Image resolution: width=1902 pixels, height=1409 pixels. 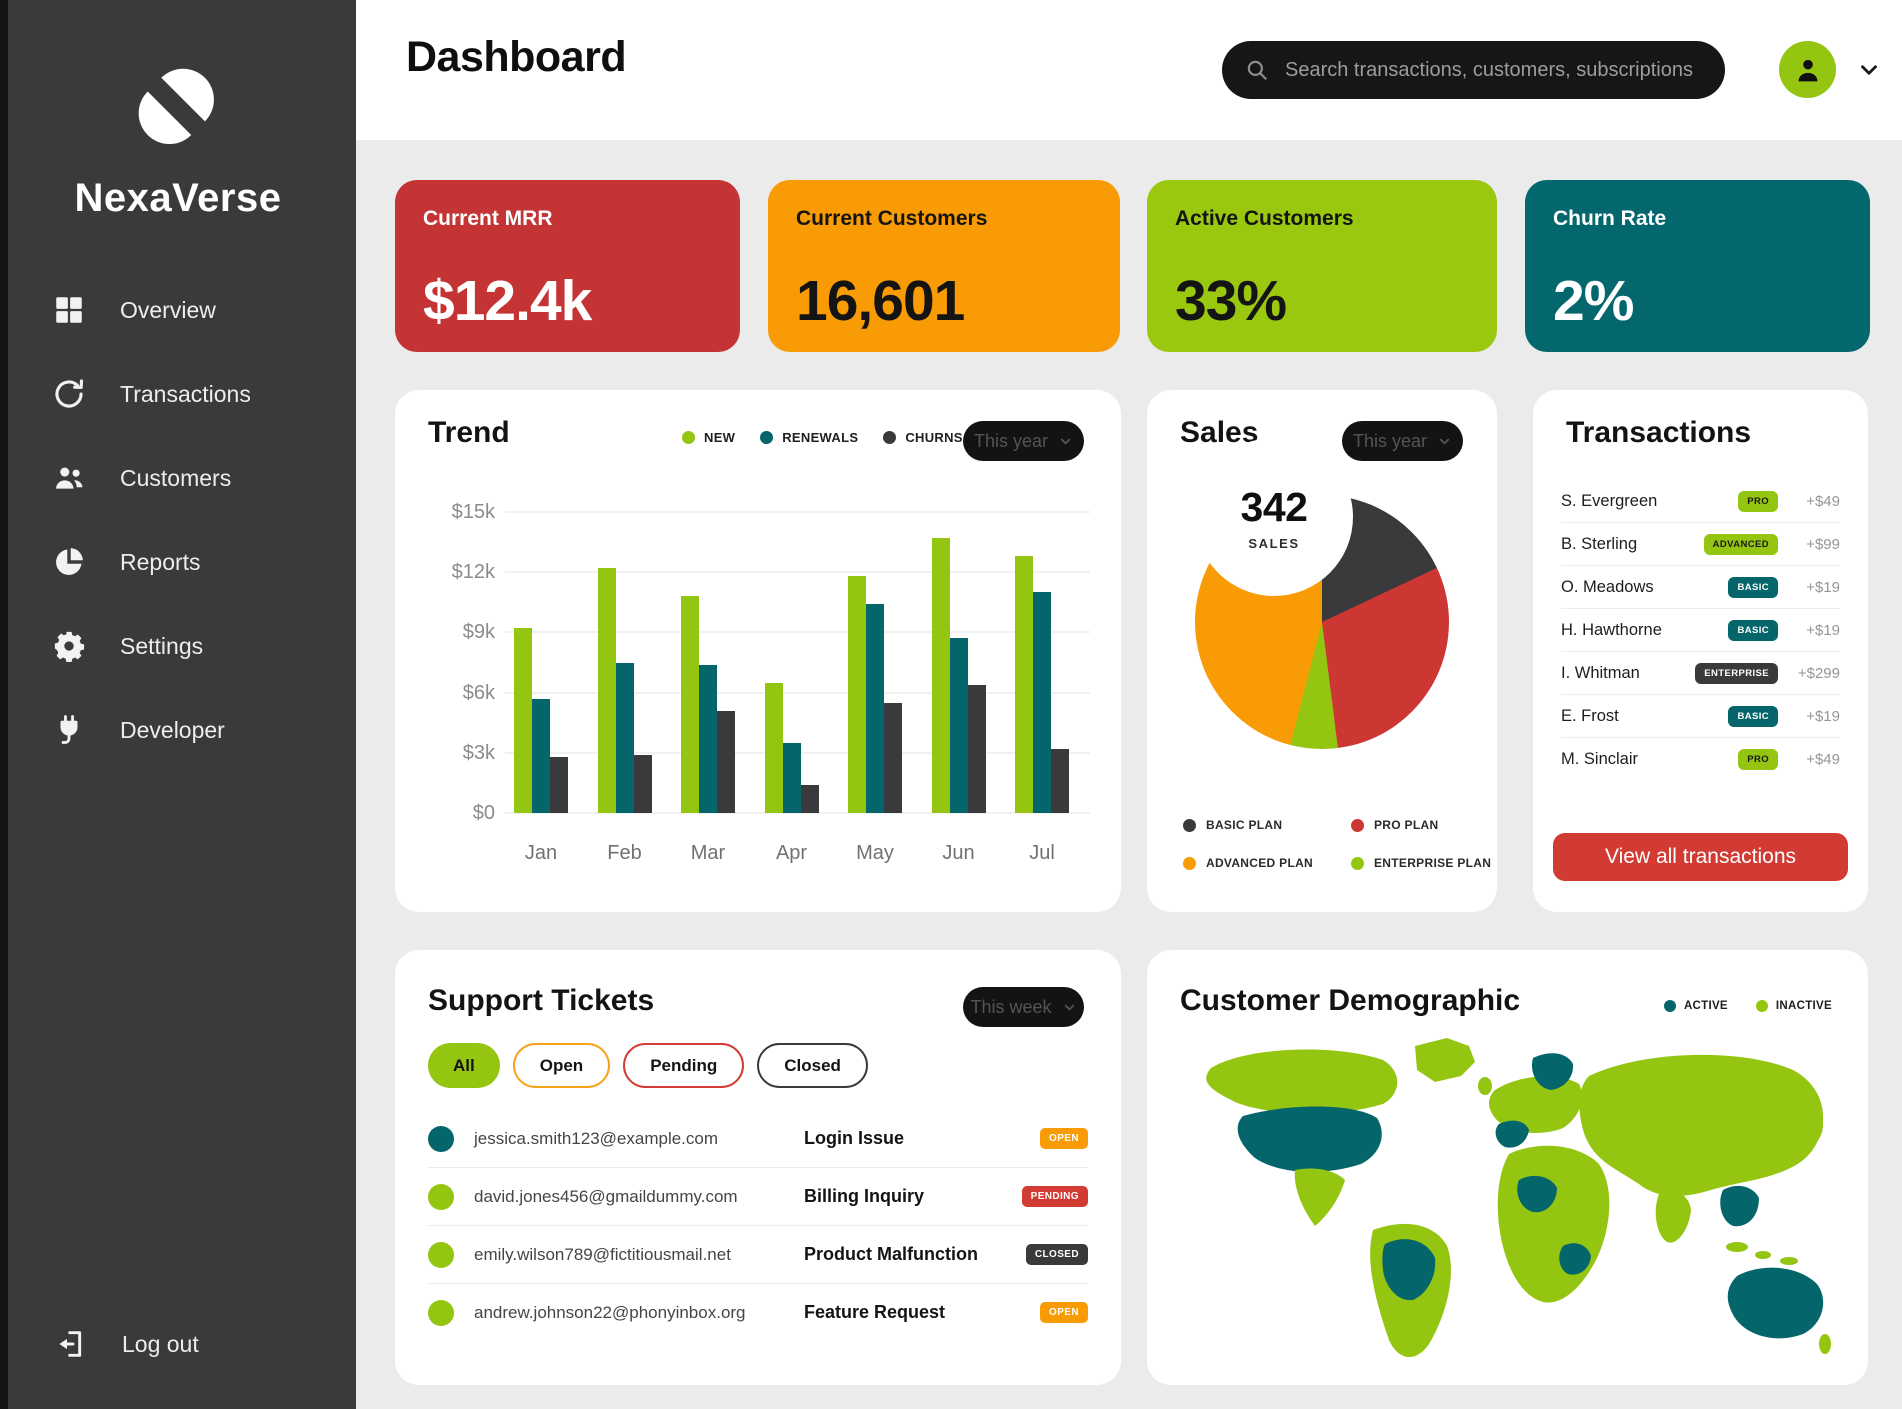 What do you see at coordinates (1056, 1254) in the screenshot?
I see `ticket-status-badge: CLOSED` at bounding box center [1056, 1254].